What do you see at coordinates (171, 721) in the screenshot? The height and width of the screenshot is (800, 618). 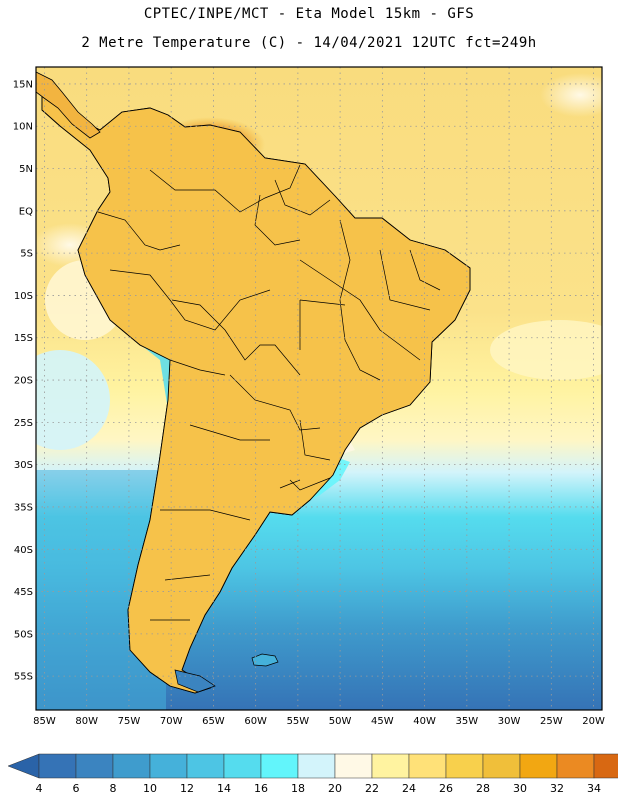 I see `lon-label: 70W` at bounding box center [171, 721].